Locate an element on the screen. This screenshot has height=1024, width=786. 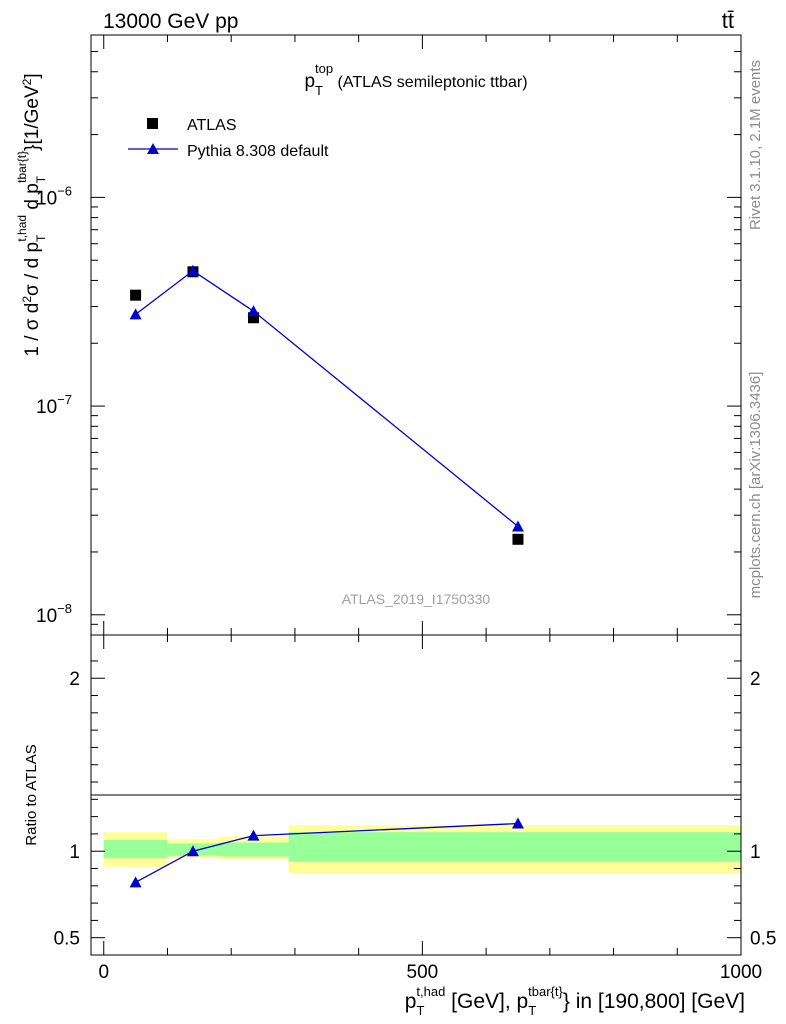
plot-title: pTtop (ATLAS semileptonic ttbar) is located at coordinates (415, 79).